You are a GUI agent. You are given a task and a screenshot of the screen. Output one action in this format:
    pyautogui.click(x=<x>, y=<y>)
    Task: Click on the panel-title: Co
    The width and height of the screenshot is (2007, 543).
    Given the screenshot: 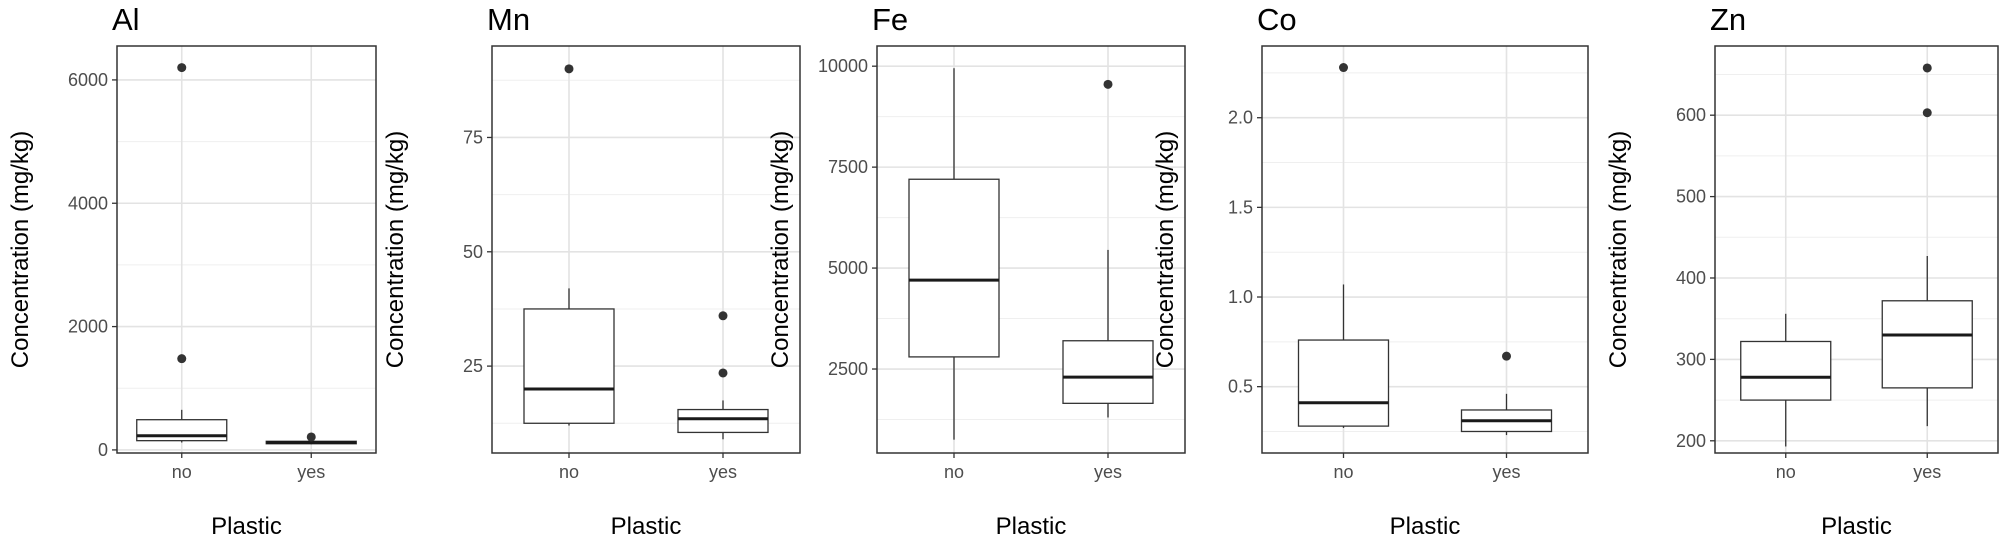 What is the action you would take?
    pyautogui.click(x=1277, y=19)
    